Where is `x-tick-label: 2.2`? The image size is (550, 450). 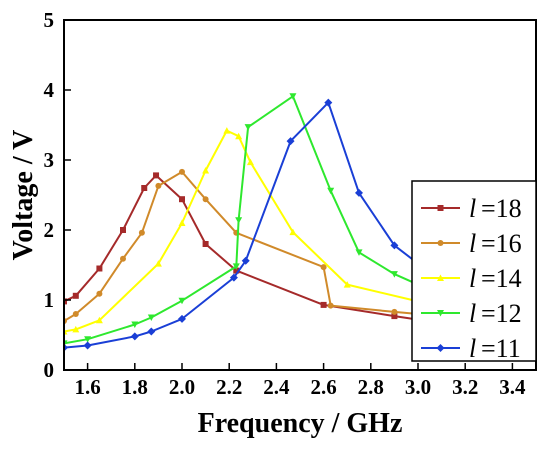
x-tick-label: 2.2 is located at coordinates (229, 387).